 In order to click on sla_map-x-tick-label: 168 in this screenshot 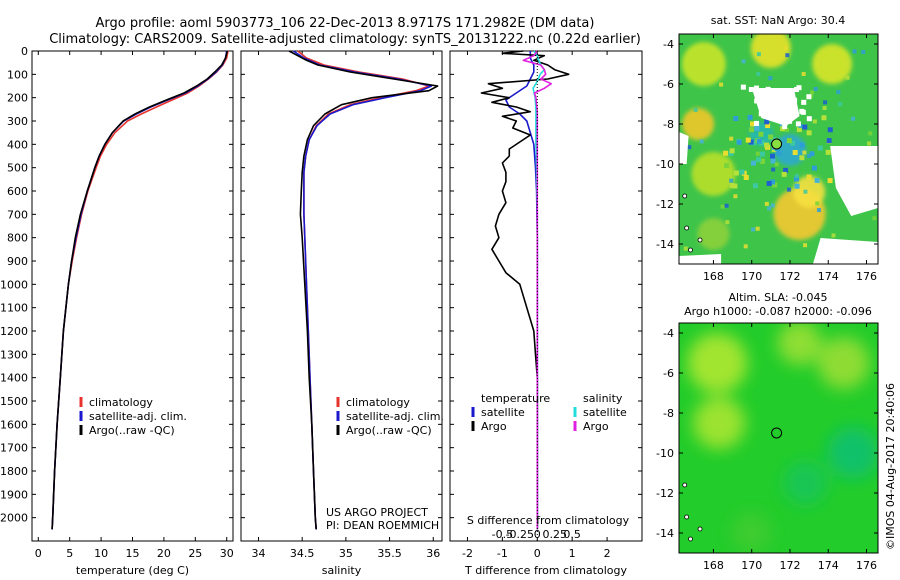, I will do `click(713, 565)`.